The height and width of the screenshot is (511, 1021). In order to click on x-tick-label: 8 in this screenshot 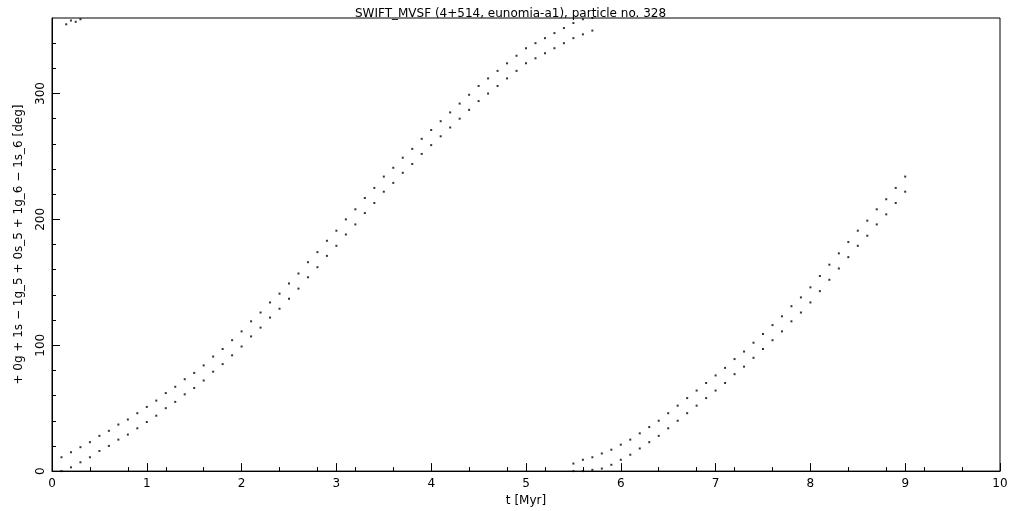, I will do `click(810, 483)`.